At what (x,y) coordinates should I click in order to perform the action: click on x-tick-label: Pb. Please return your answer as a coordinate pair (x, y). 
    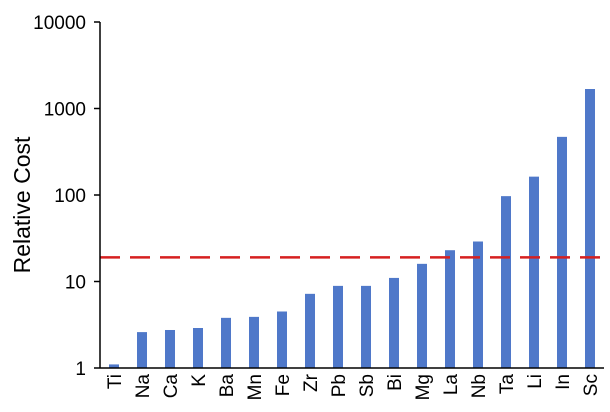
    Looking at the image, I should click on (339, 385).